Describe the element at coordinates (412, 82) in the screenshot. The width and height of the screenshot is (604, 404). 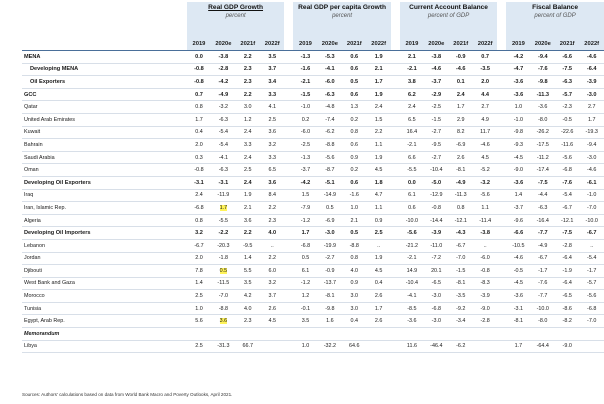
I see `table-cell: 3.8` at that location.